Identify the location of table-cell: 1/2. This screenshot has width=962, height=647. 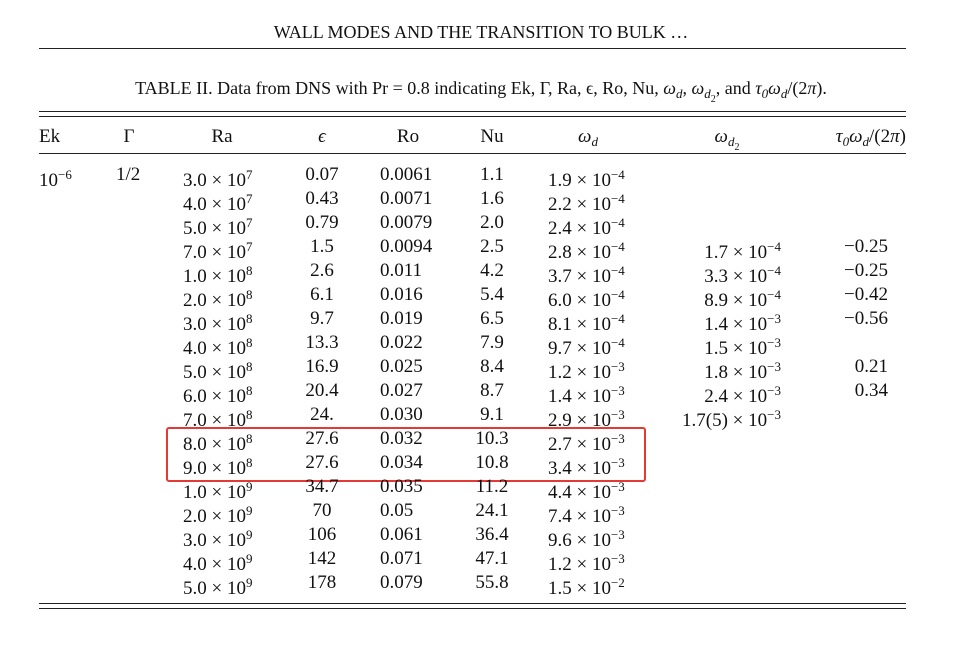
(128, 174).